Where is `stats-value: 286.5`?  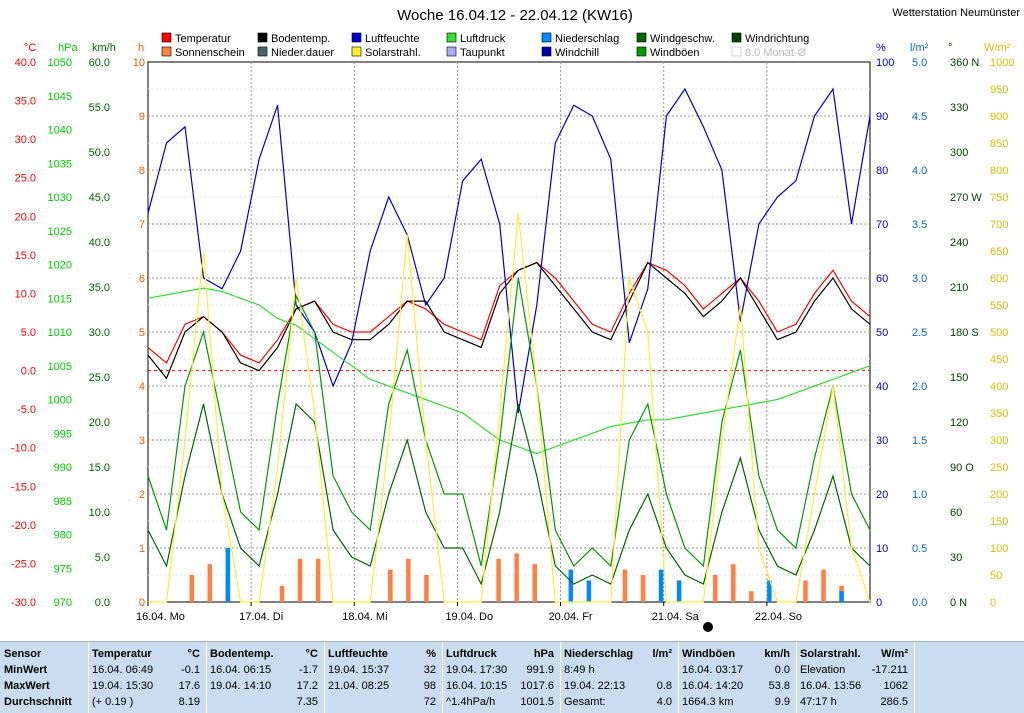 stats-value: 286.5 is located at coordinates (894, 702).